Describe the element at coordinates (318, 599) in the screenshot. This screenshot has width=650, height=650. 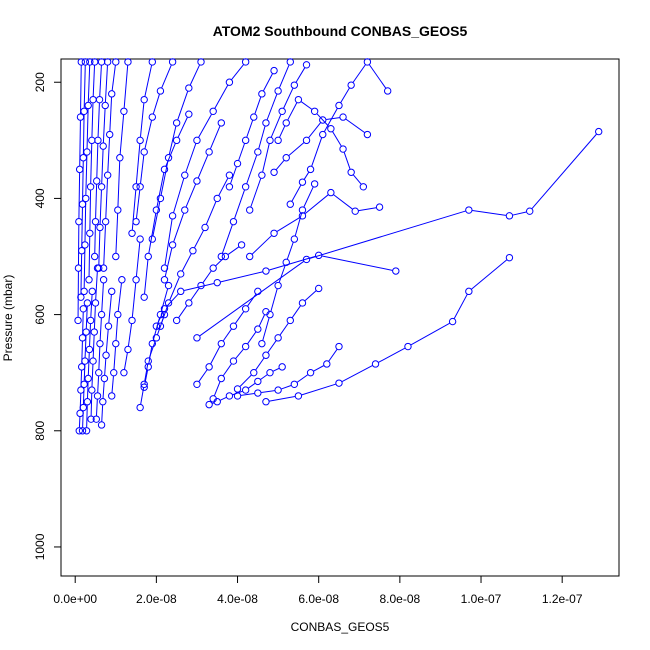
I see `x-tick-label: 6.0e-08` at that location.